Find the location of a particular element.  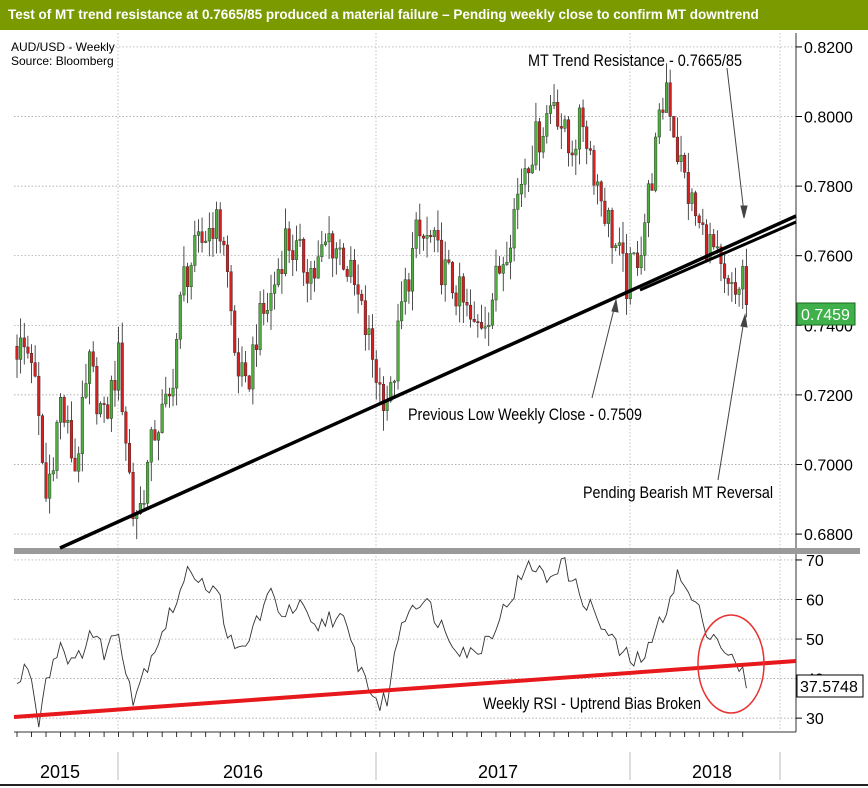

date-tick-label: 2018 is located at coordinates (712, 772).